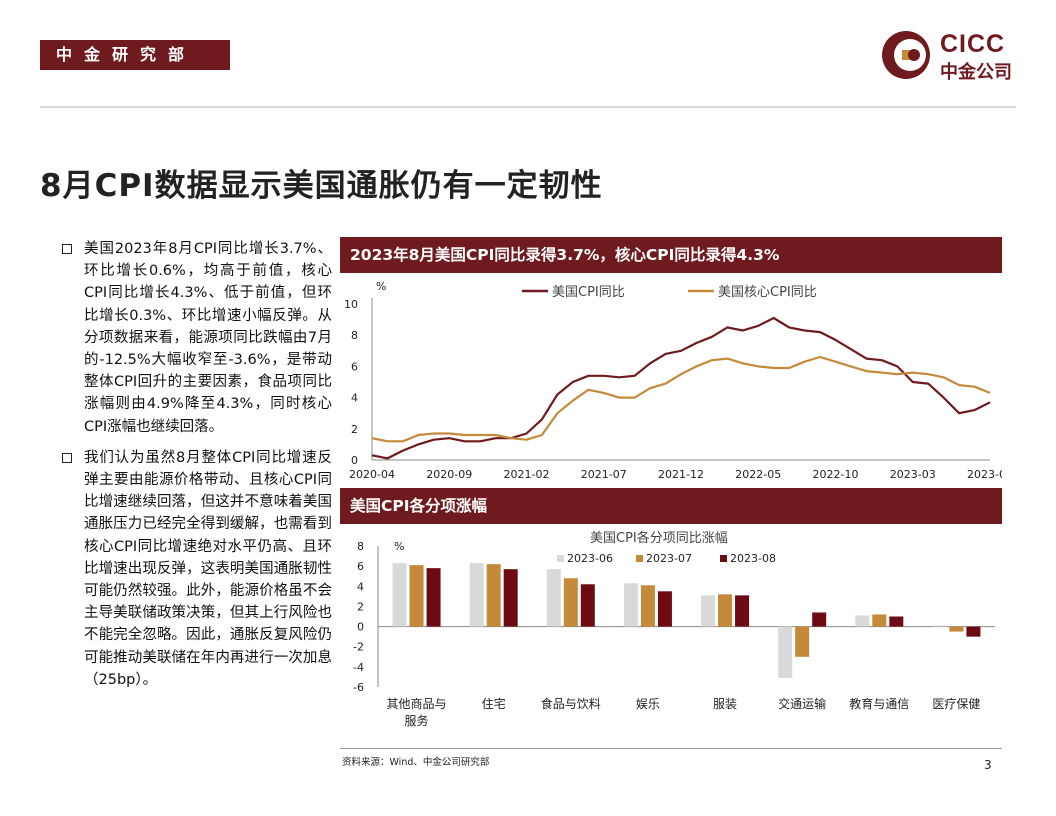  What do you see at coordinates (494, 703) in the screenshot?
I see `category-label: 住宅` at bounding box center [494, 703].